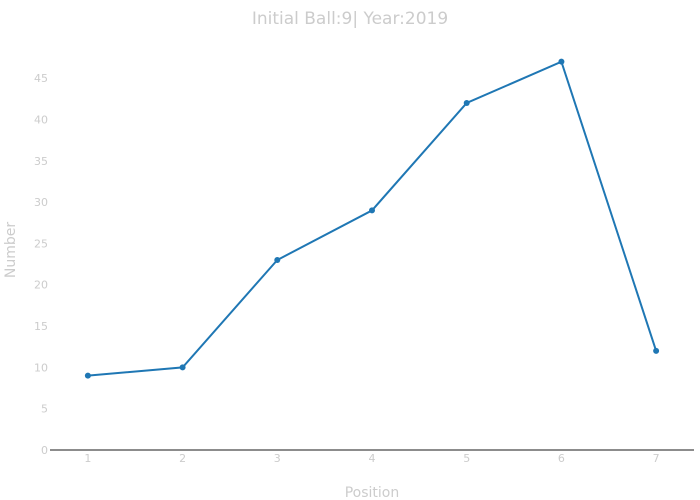 The height and width of the screenshot is (500, 700). What do you see at coordinates (87, 458) in the screenshot?
I see `x-tick-label: 1` at bounding box center [87, 458].